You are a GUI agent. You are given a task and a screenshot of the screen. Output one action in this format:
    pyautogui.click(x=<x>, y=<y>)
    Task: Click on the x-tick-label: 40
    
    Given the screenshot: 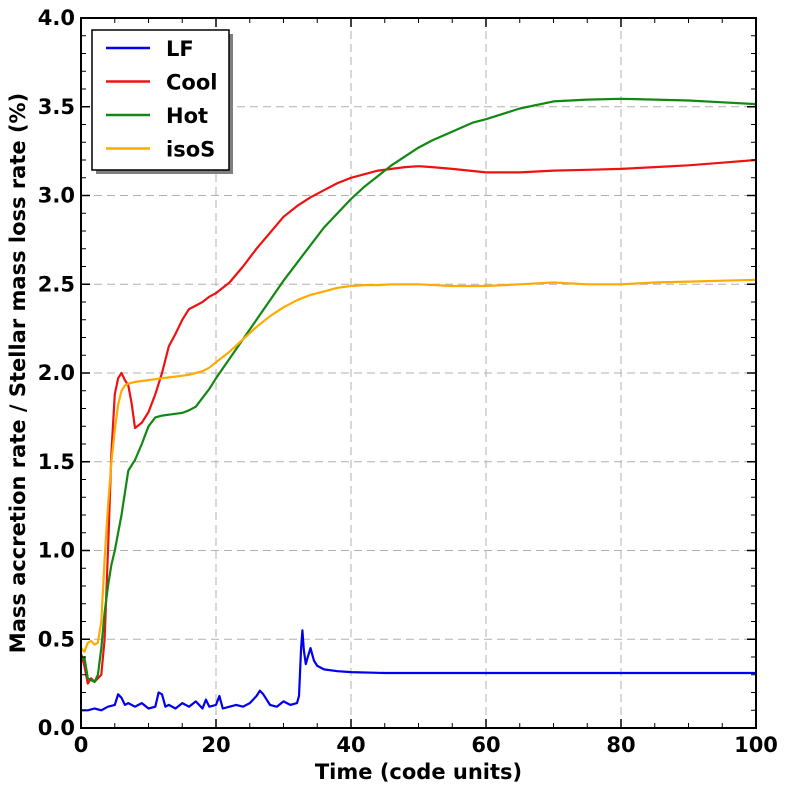 What is the action you would take?
    pyautogui.click(x=350, y=745)
    